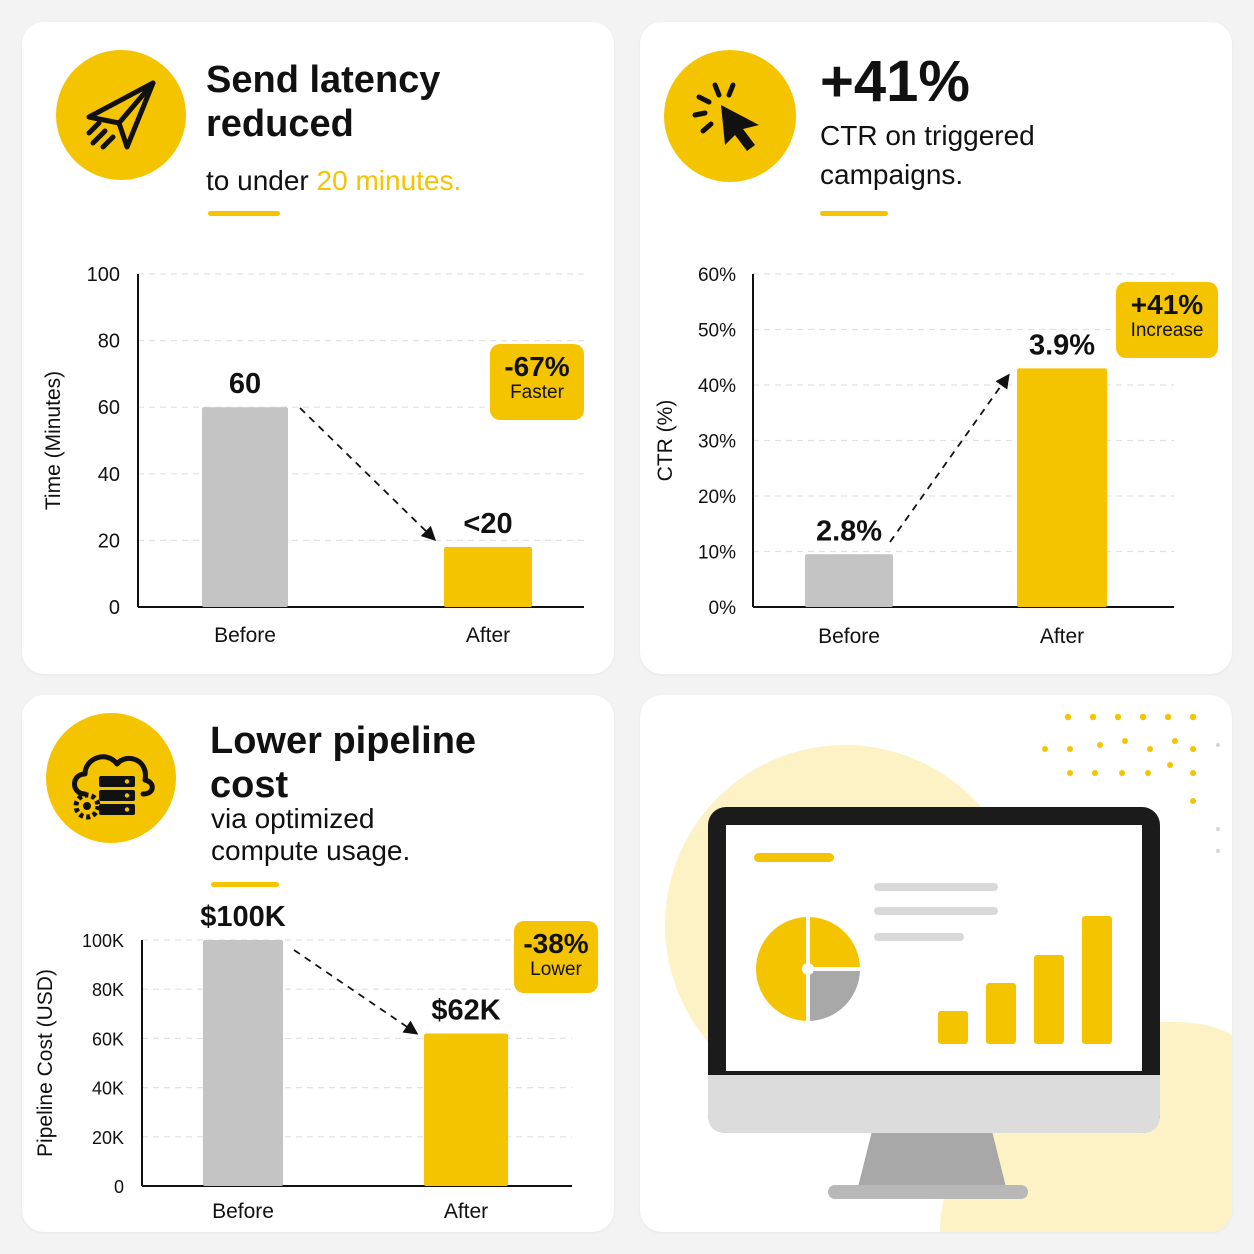 The width and height of the screenshot is (1254, 1254). I want to click on data-label: <20, so click(487, 524).